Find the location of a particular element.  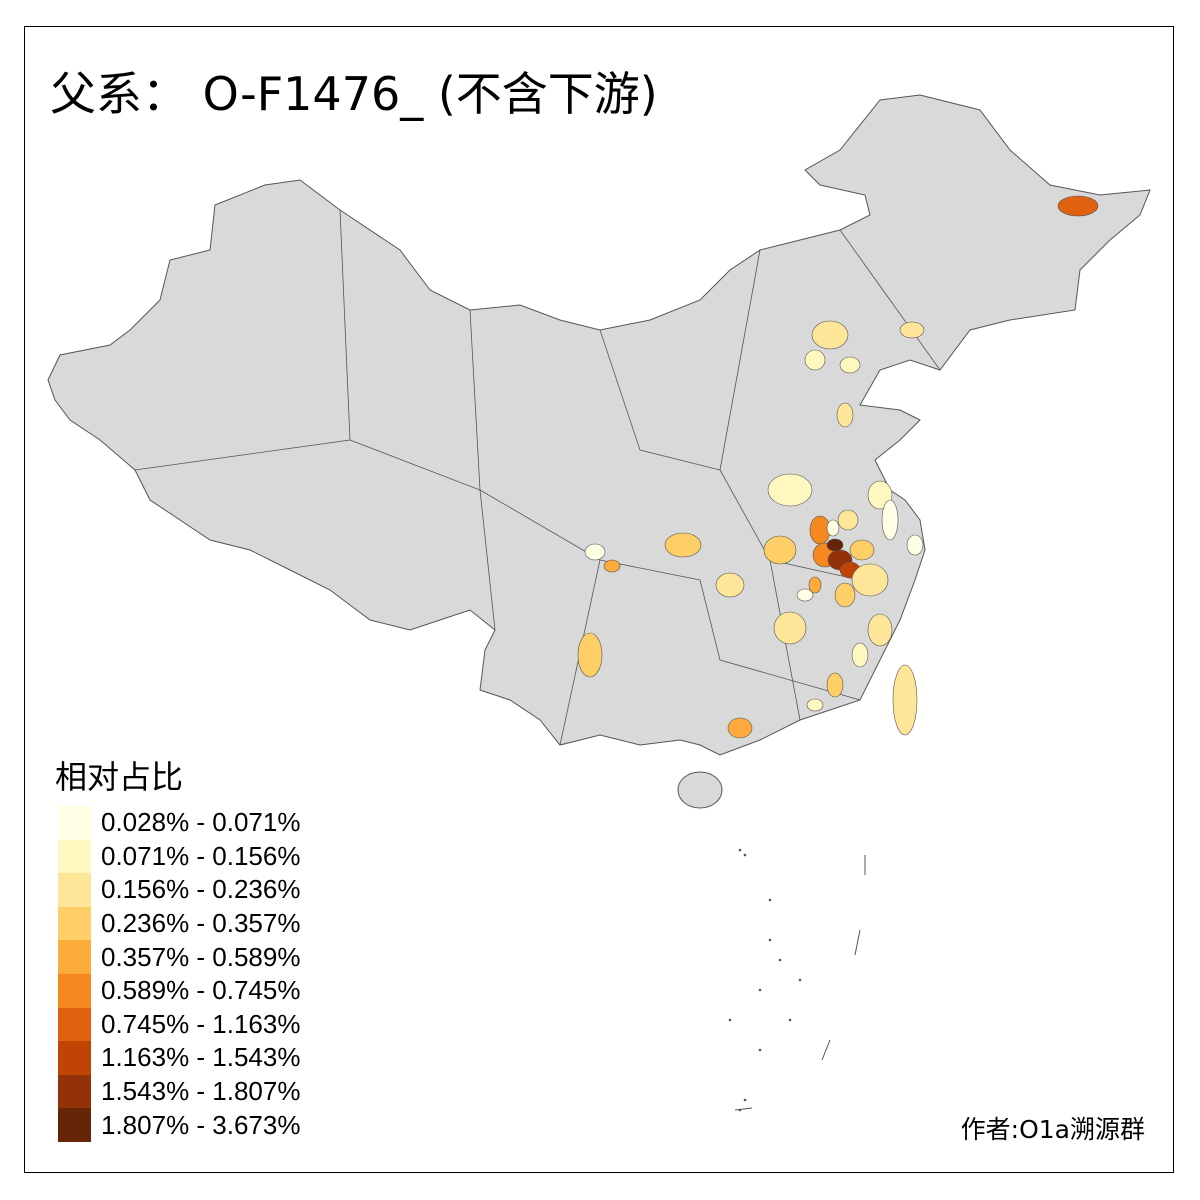

map-title: 父系： O-F1476_ (不含下游) is located at coordinates (354, 94).